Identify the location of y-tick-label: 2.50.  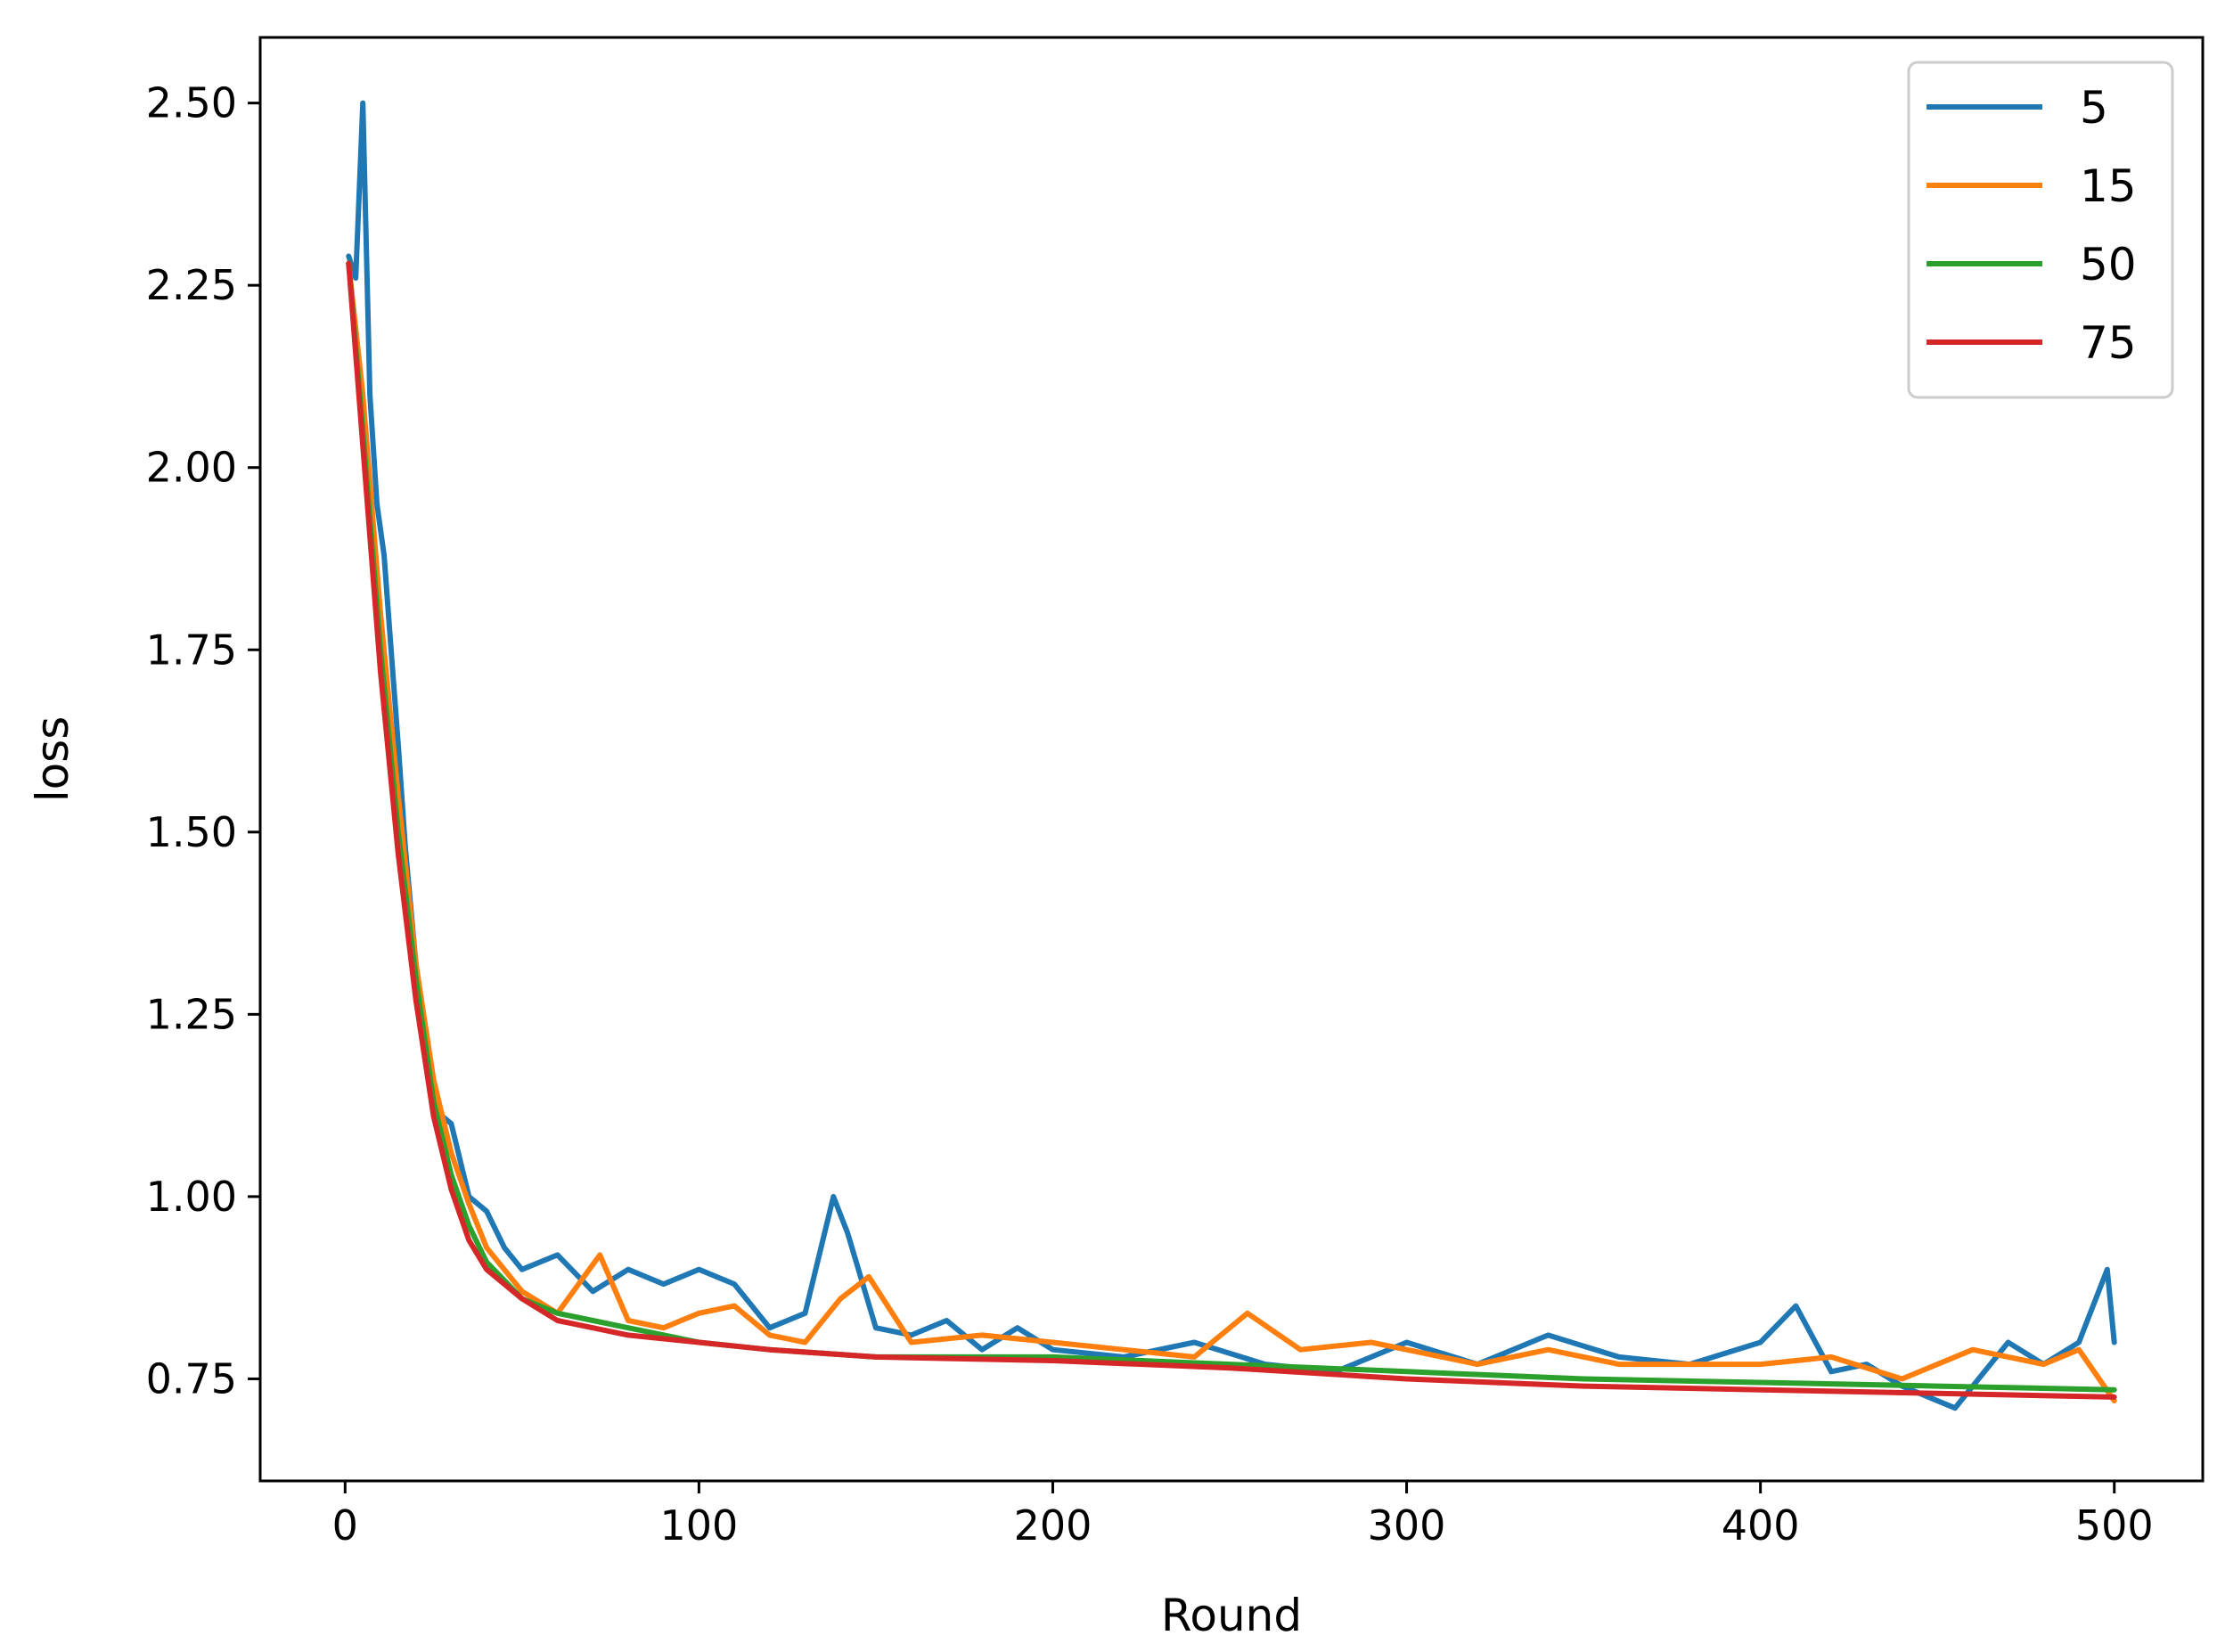
(191, 103).